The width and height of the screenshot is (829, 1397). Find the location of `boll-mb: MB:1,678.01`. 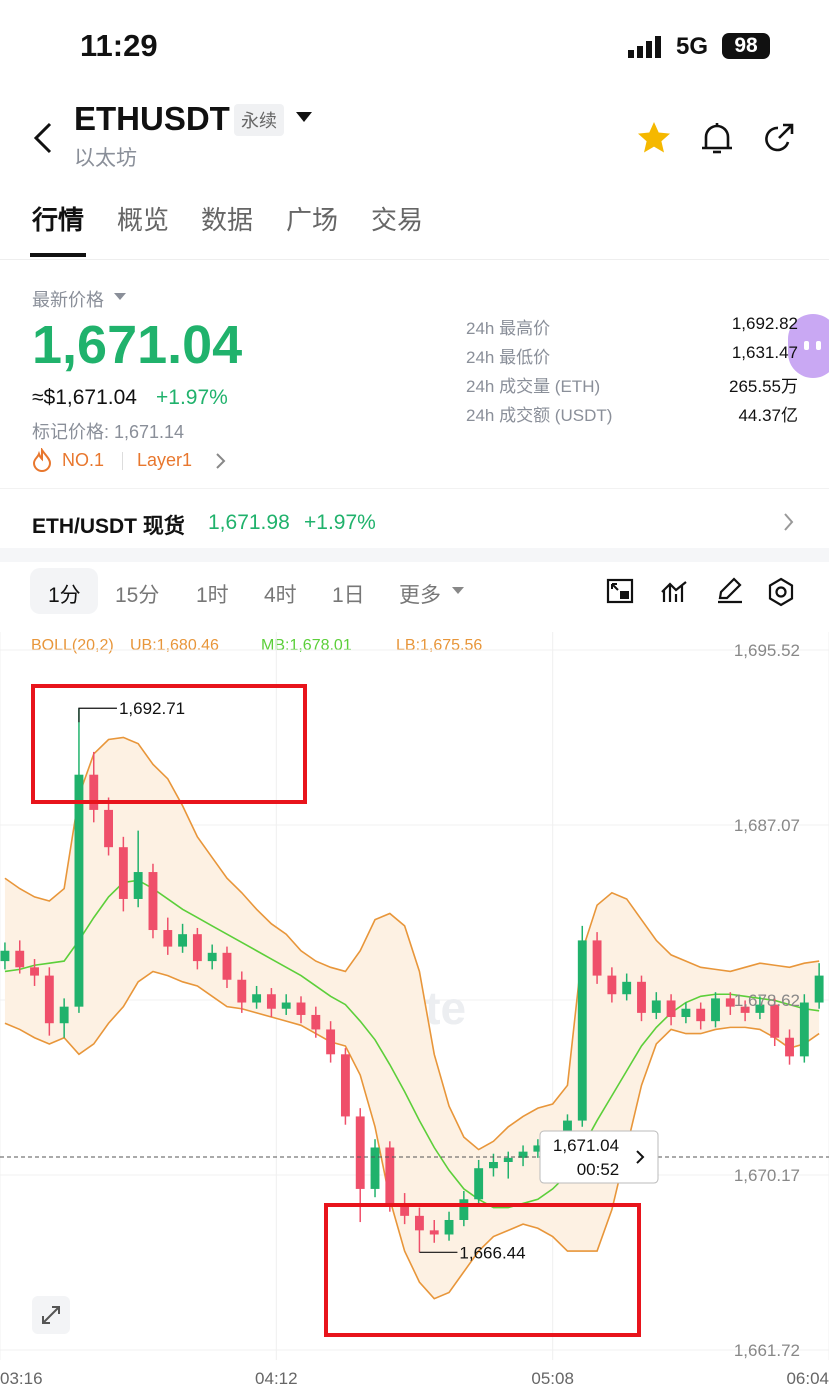

boll-mb: MB:1,678.01 is located at coordinates (306, 645).